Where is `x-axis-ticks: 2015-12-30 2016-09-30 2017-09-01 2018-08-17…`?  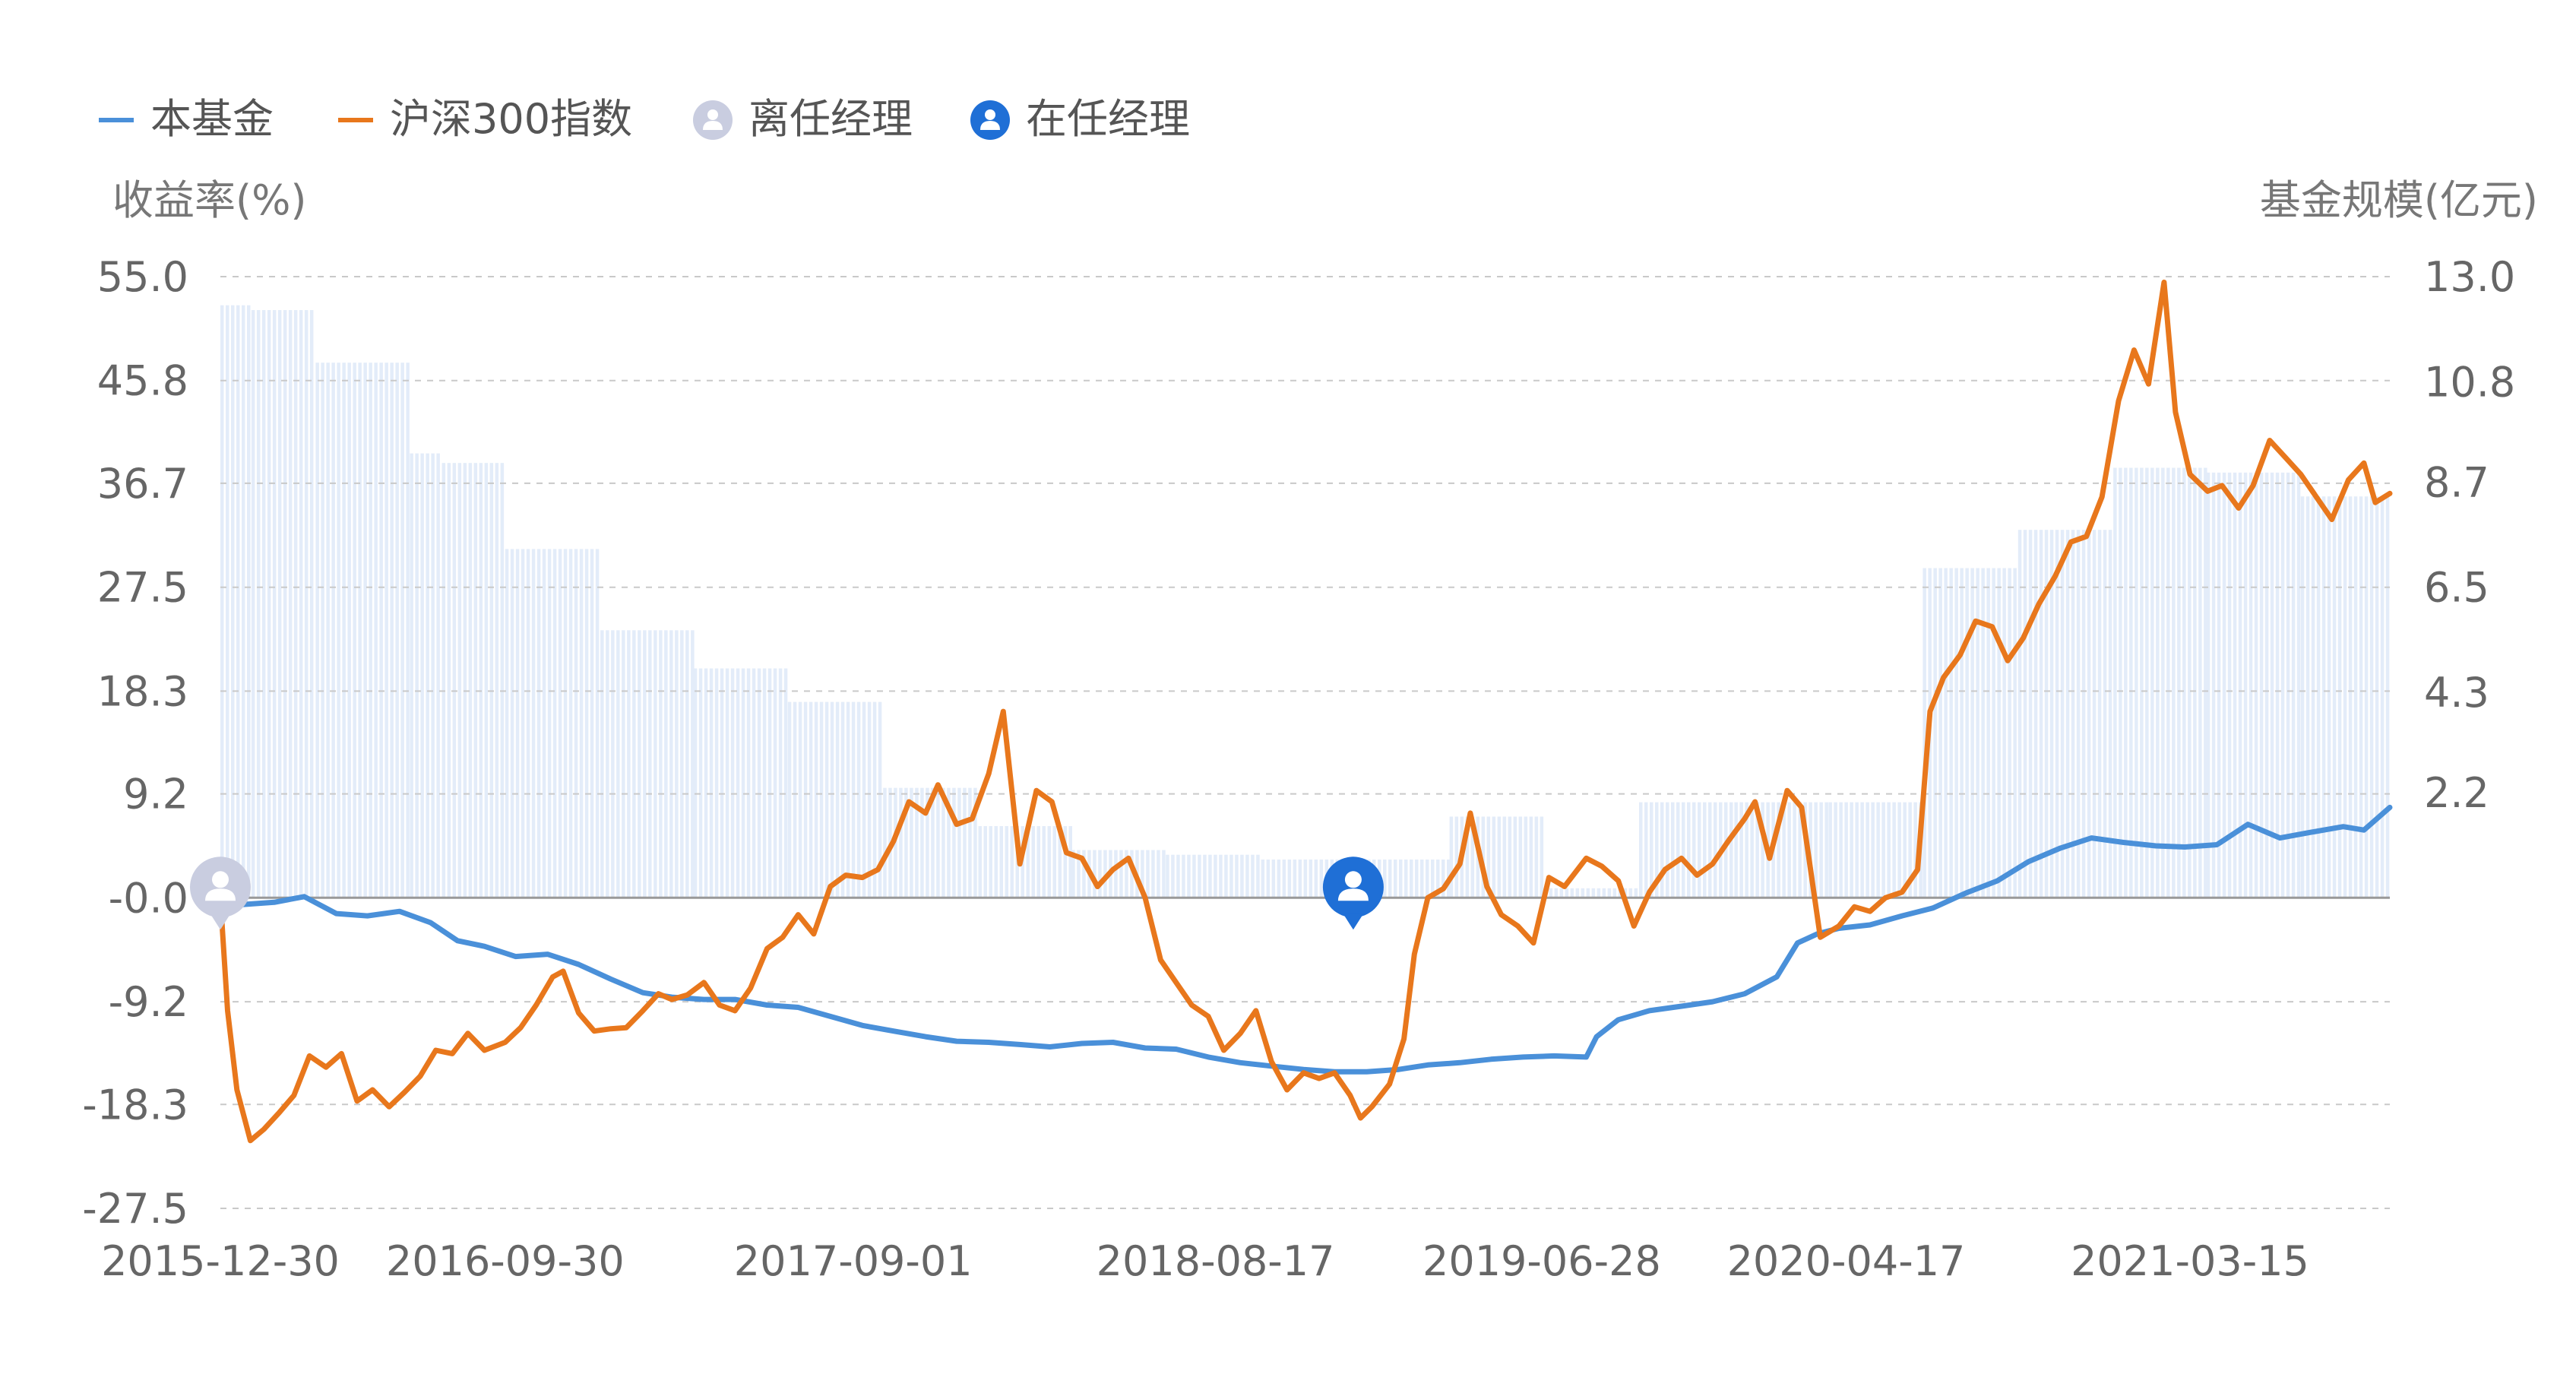 x-axis-ticks: 2015-12-30 2016-09-30 2017-09-01 2018-08-17… is located at coordinates (1205, 1261).